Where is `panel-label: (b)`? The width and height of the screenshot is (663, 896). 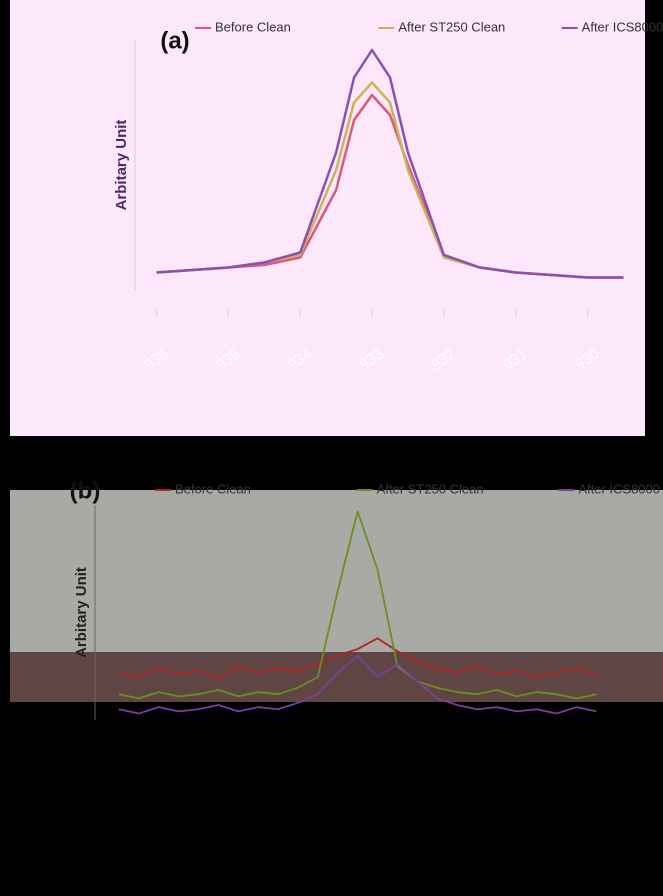 panel-label: (b) is located at coordinates (85, 490).